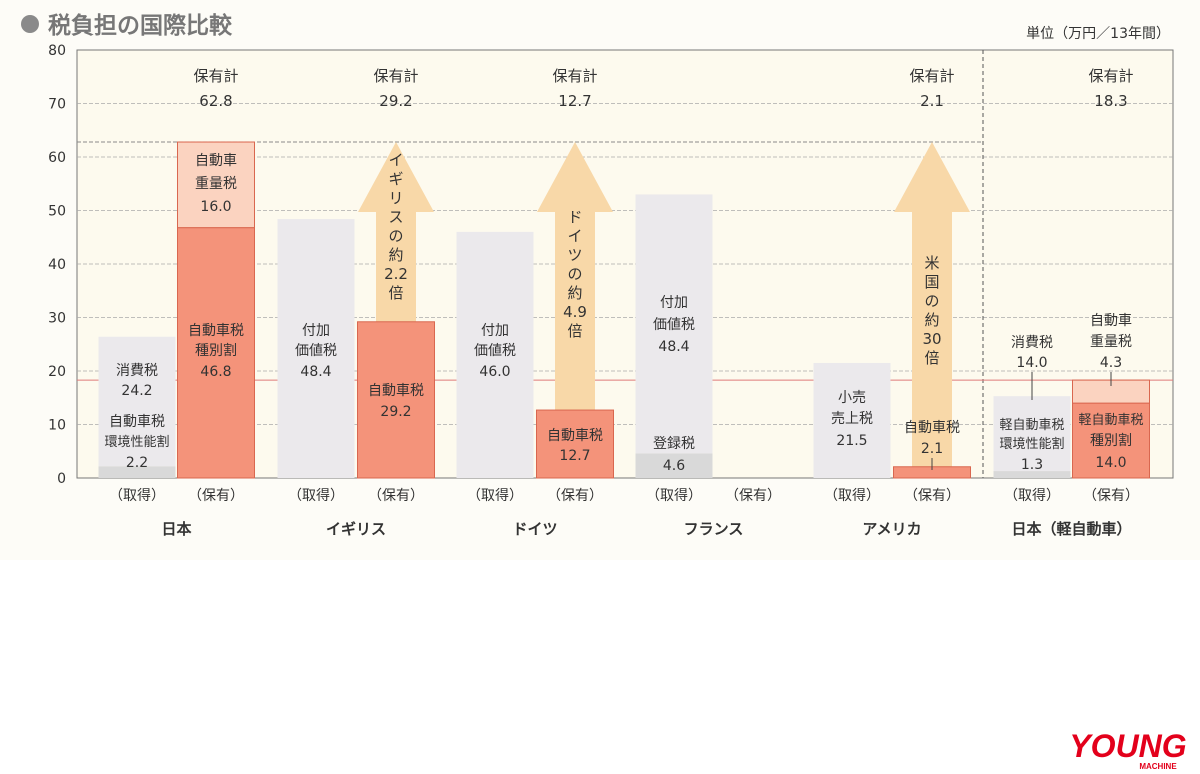 This screenshot has height=774, width=1200. Describe the element at coordinates (574, 101) in the screenshot. I see `ownership-total-value: 12.7` at that location.